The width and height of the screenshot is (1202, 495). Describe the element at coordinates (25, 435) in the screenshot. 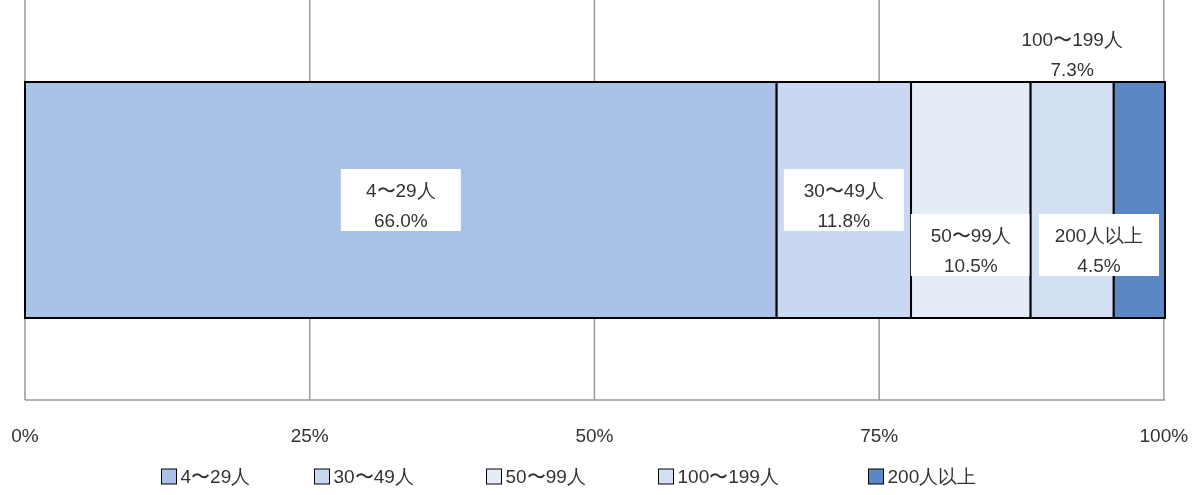

I see `x-tick-label: 0%` at that location.